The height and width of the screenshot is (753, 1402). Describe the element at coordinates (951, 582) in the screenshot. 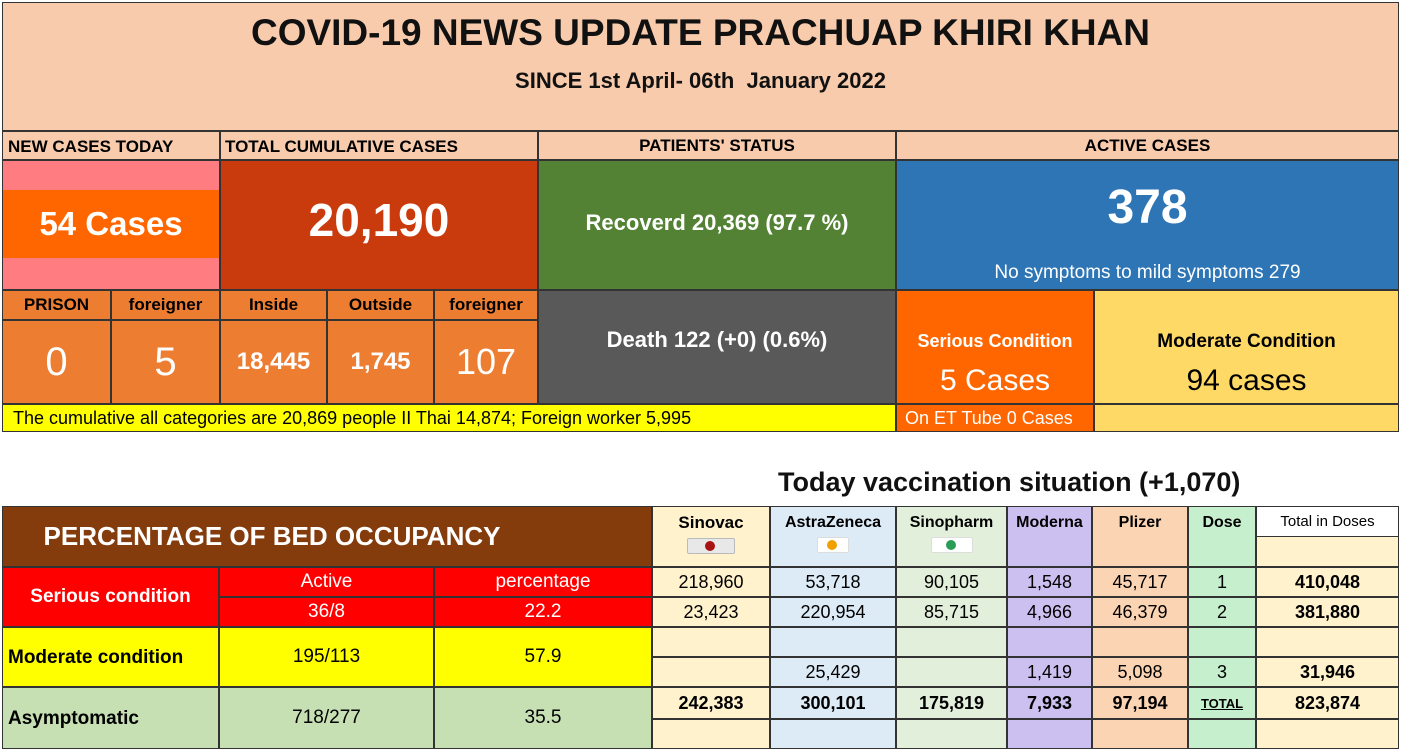

I see `vax-cell-sinopharm-row-1: 90,105` at that location.